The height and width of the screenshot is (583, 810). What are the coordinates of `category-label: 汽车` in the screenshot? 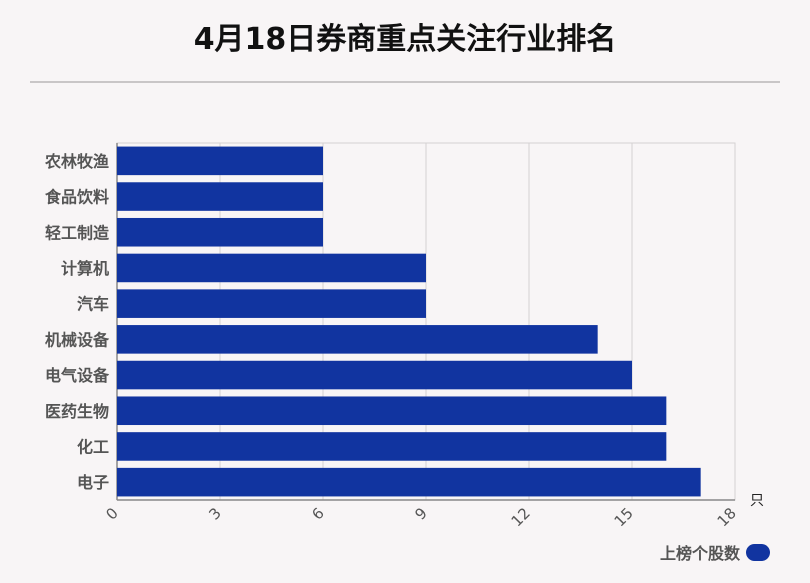 It's located at (93, 304).